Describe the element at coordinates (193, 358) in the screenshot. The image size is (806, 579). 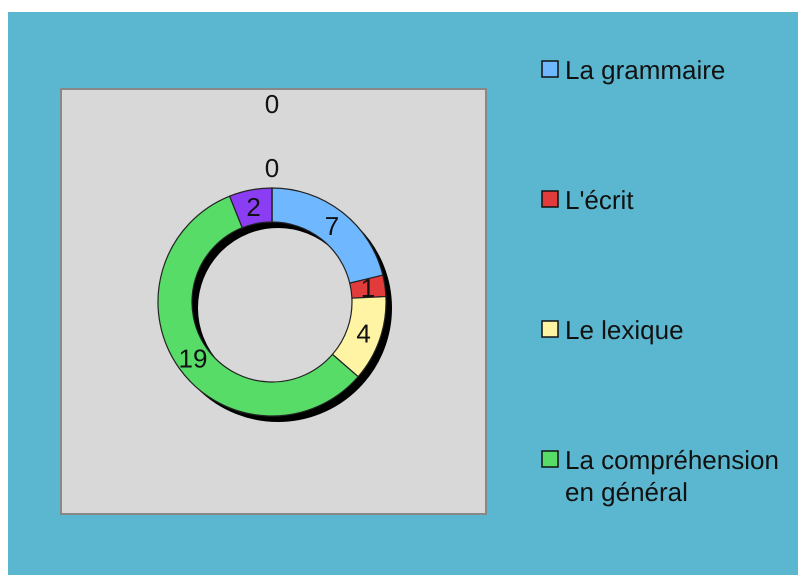
I see `data-label: 19` at that location.